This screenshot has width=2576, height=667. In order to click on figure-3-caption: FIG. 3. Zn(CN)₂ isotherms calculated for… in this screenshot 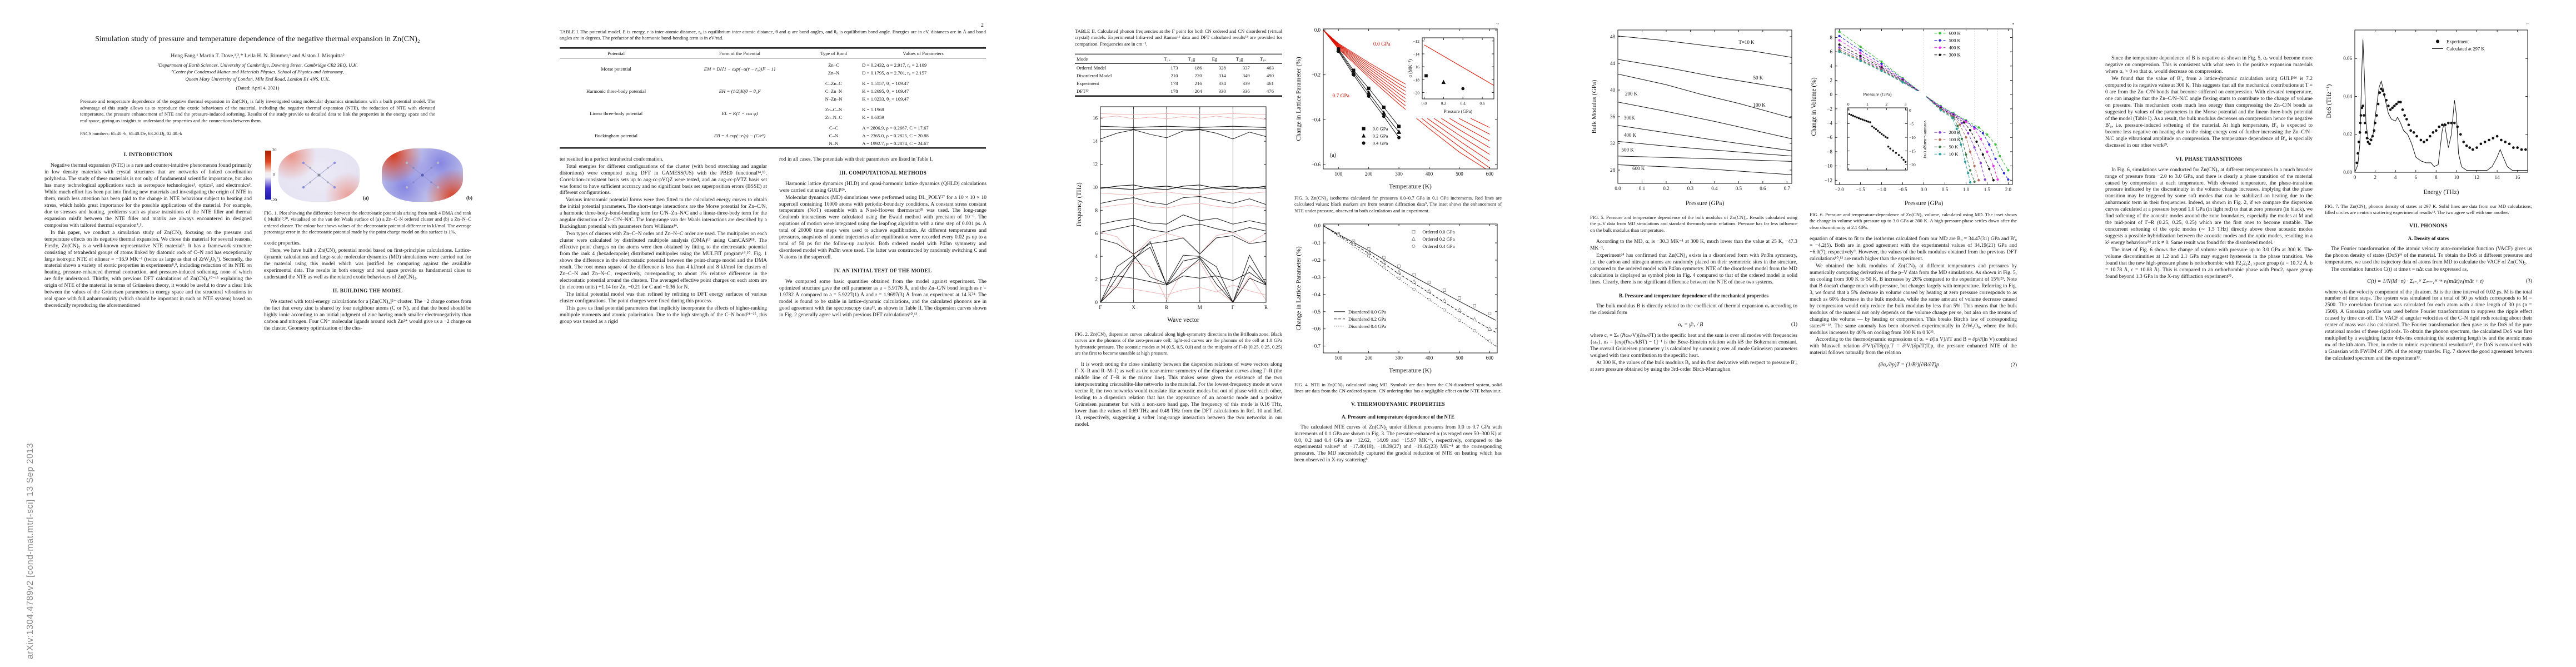, I will do `click(1398, 204)`.